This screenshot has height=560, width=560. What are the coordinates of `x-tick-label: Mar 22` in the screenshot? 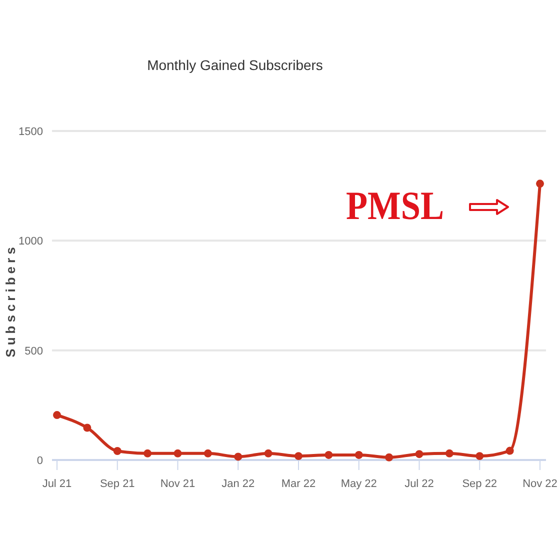 It's located at (298, 484).